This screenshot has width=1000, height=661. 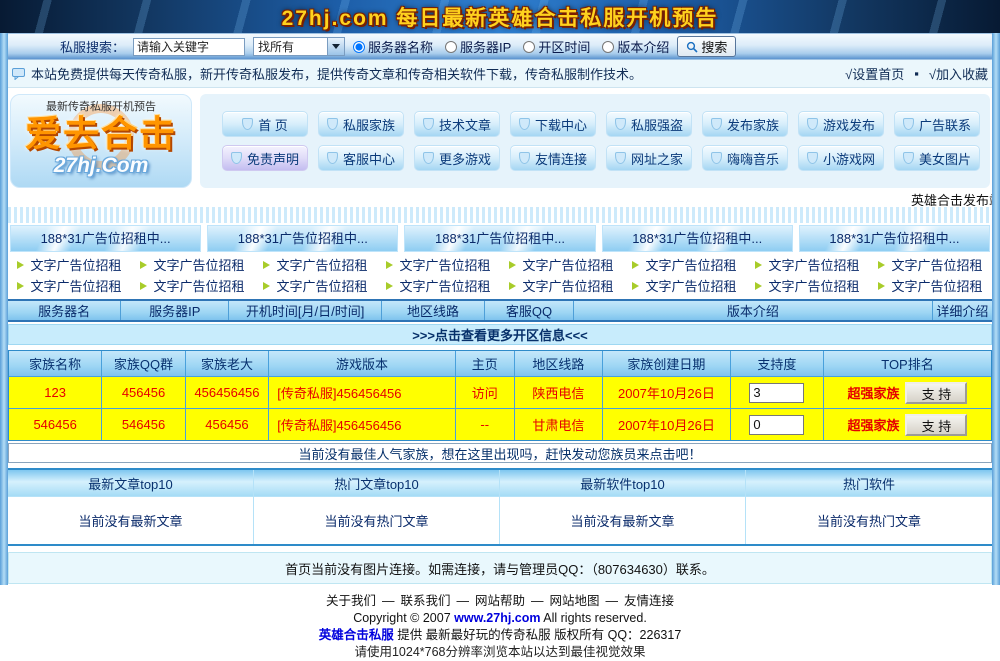 What do you see at coordinates (649, 601) in the screenshot?
I see `footer-link-friends: 友情连接` at bounding box center [649, 601].